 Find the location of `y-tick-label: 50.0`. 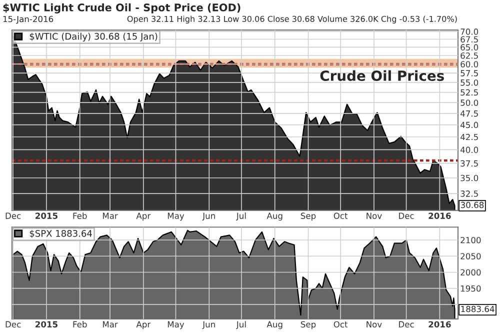

y-tick-label: 50.0 is located at coordinates (469, 103).